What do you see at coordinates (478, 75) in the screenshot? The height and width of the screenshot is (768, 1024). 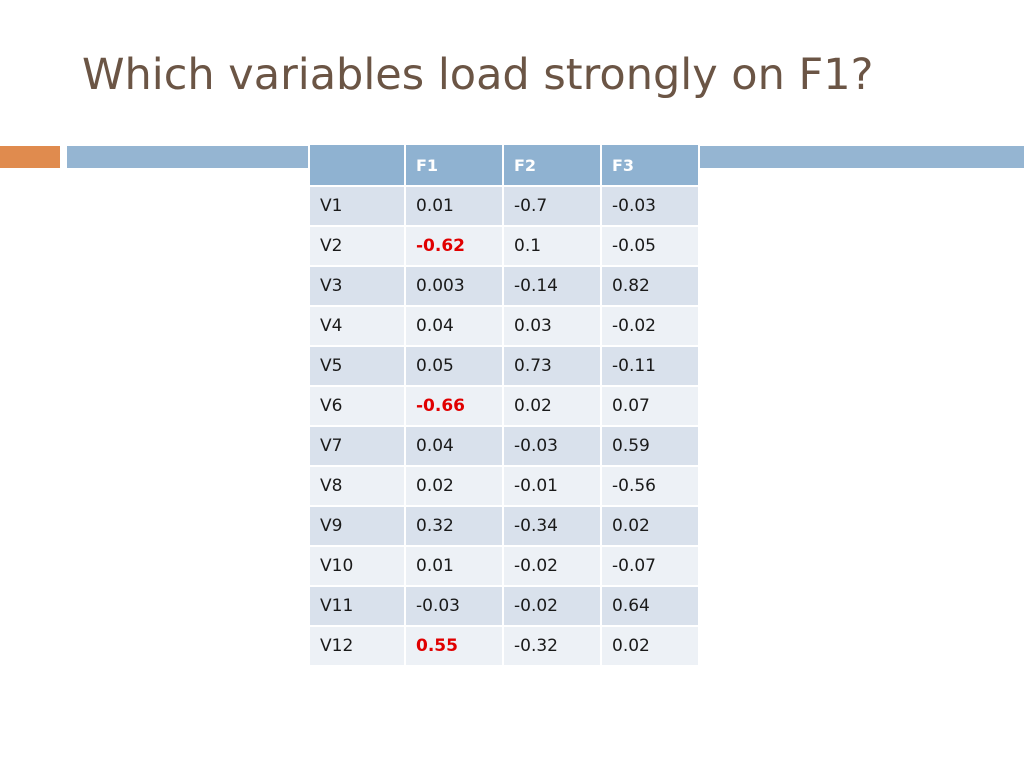 I see `slide-title: Which variables load strongly on F1?` at bounding box center [478, 75].